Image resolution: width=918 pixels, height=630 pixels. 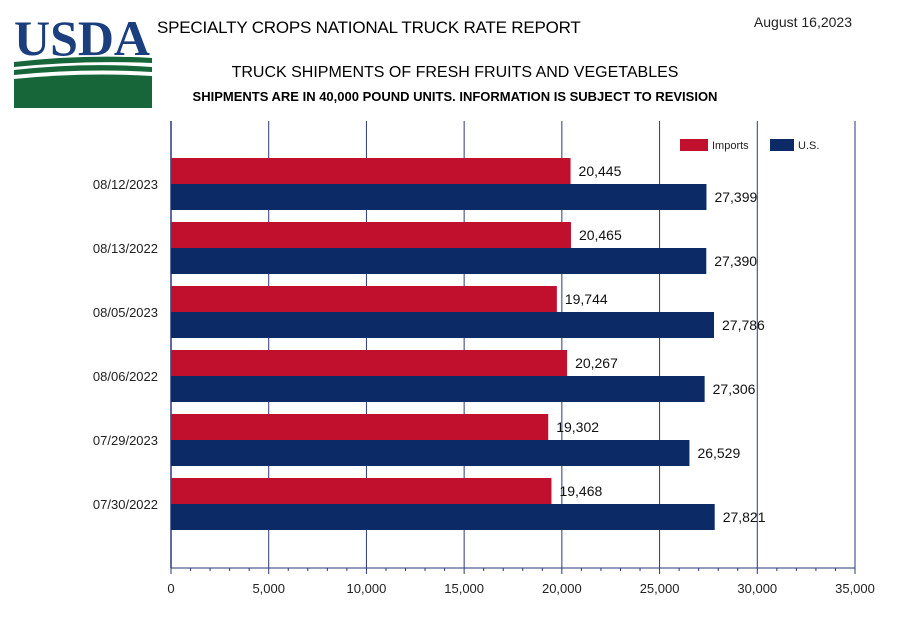 I want to click on data-label: 20,465, so click(x=600, y=235).